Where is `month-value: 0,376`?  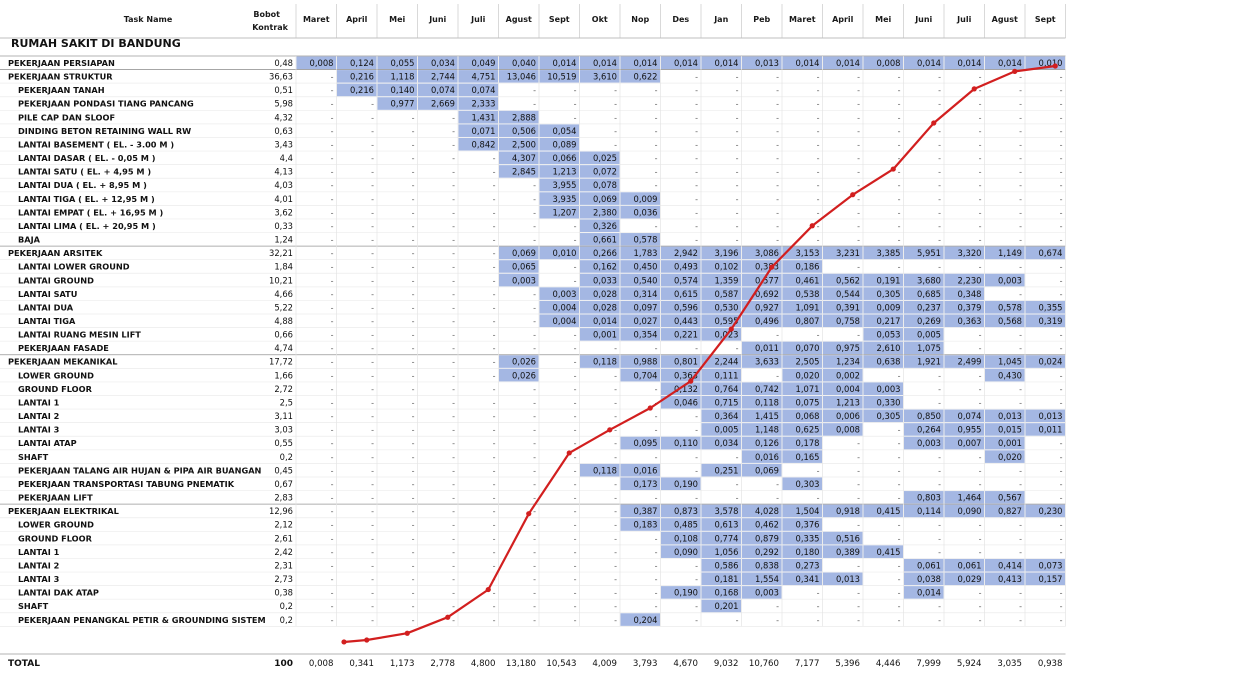
month-value: 0,376 is located at coordinates (808, 525).